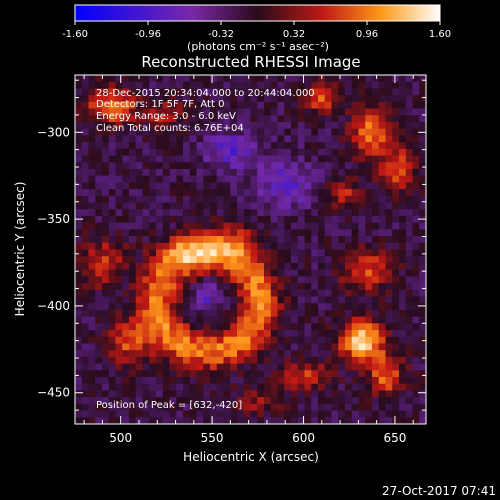 This screenshot has width=500, height=500. Describe the element at coordinates (53, 306) in the screenshot. I see `y-tick-label: −400` at that location.